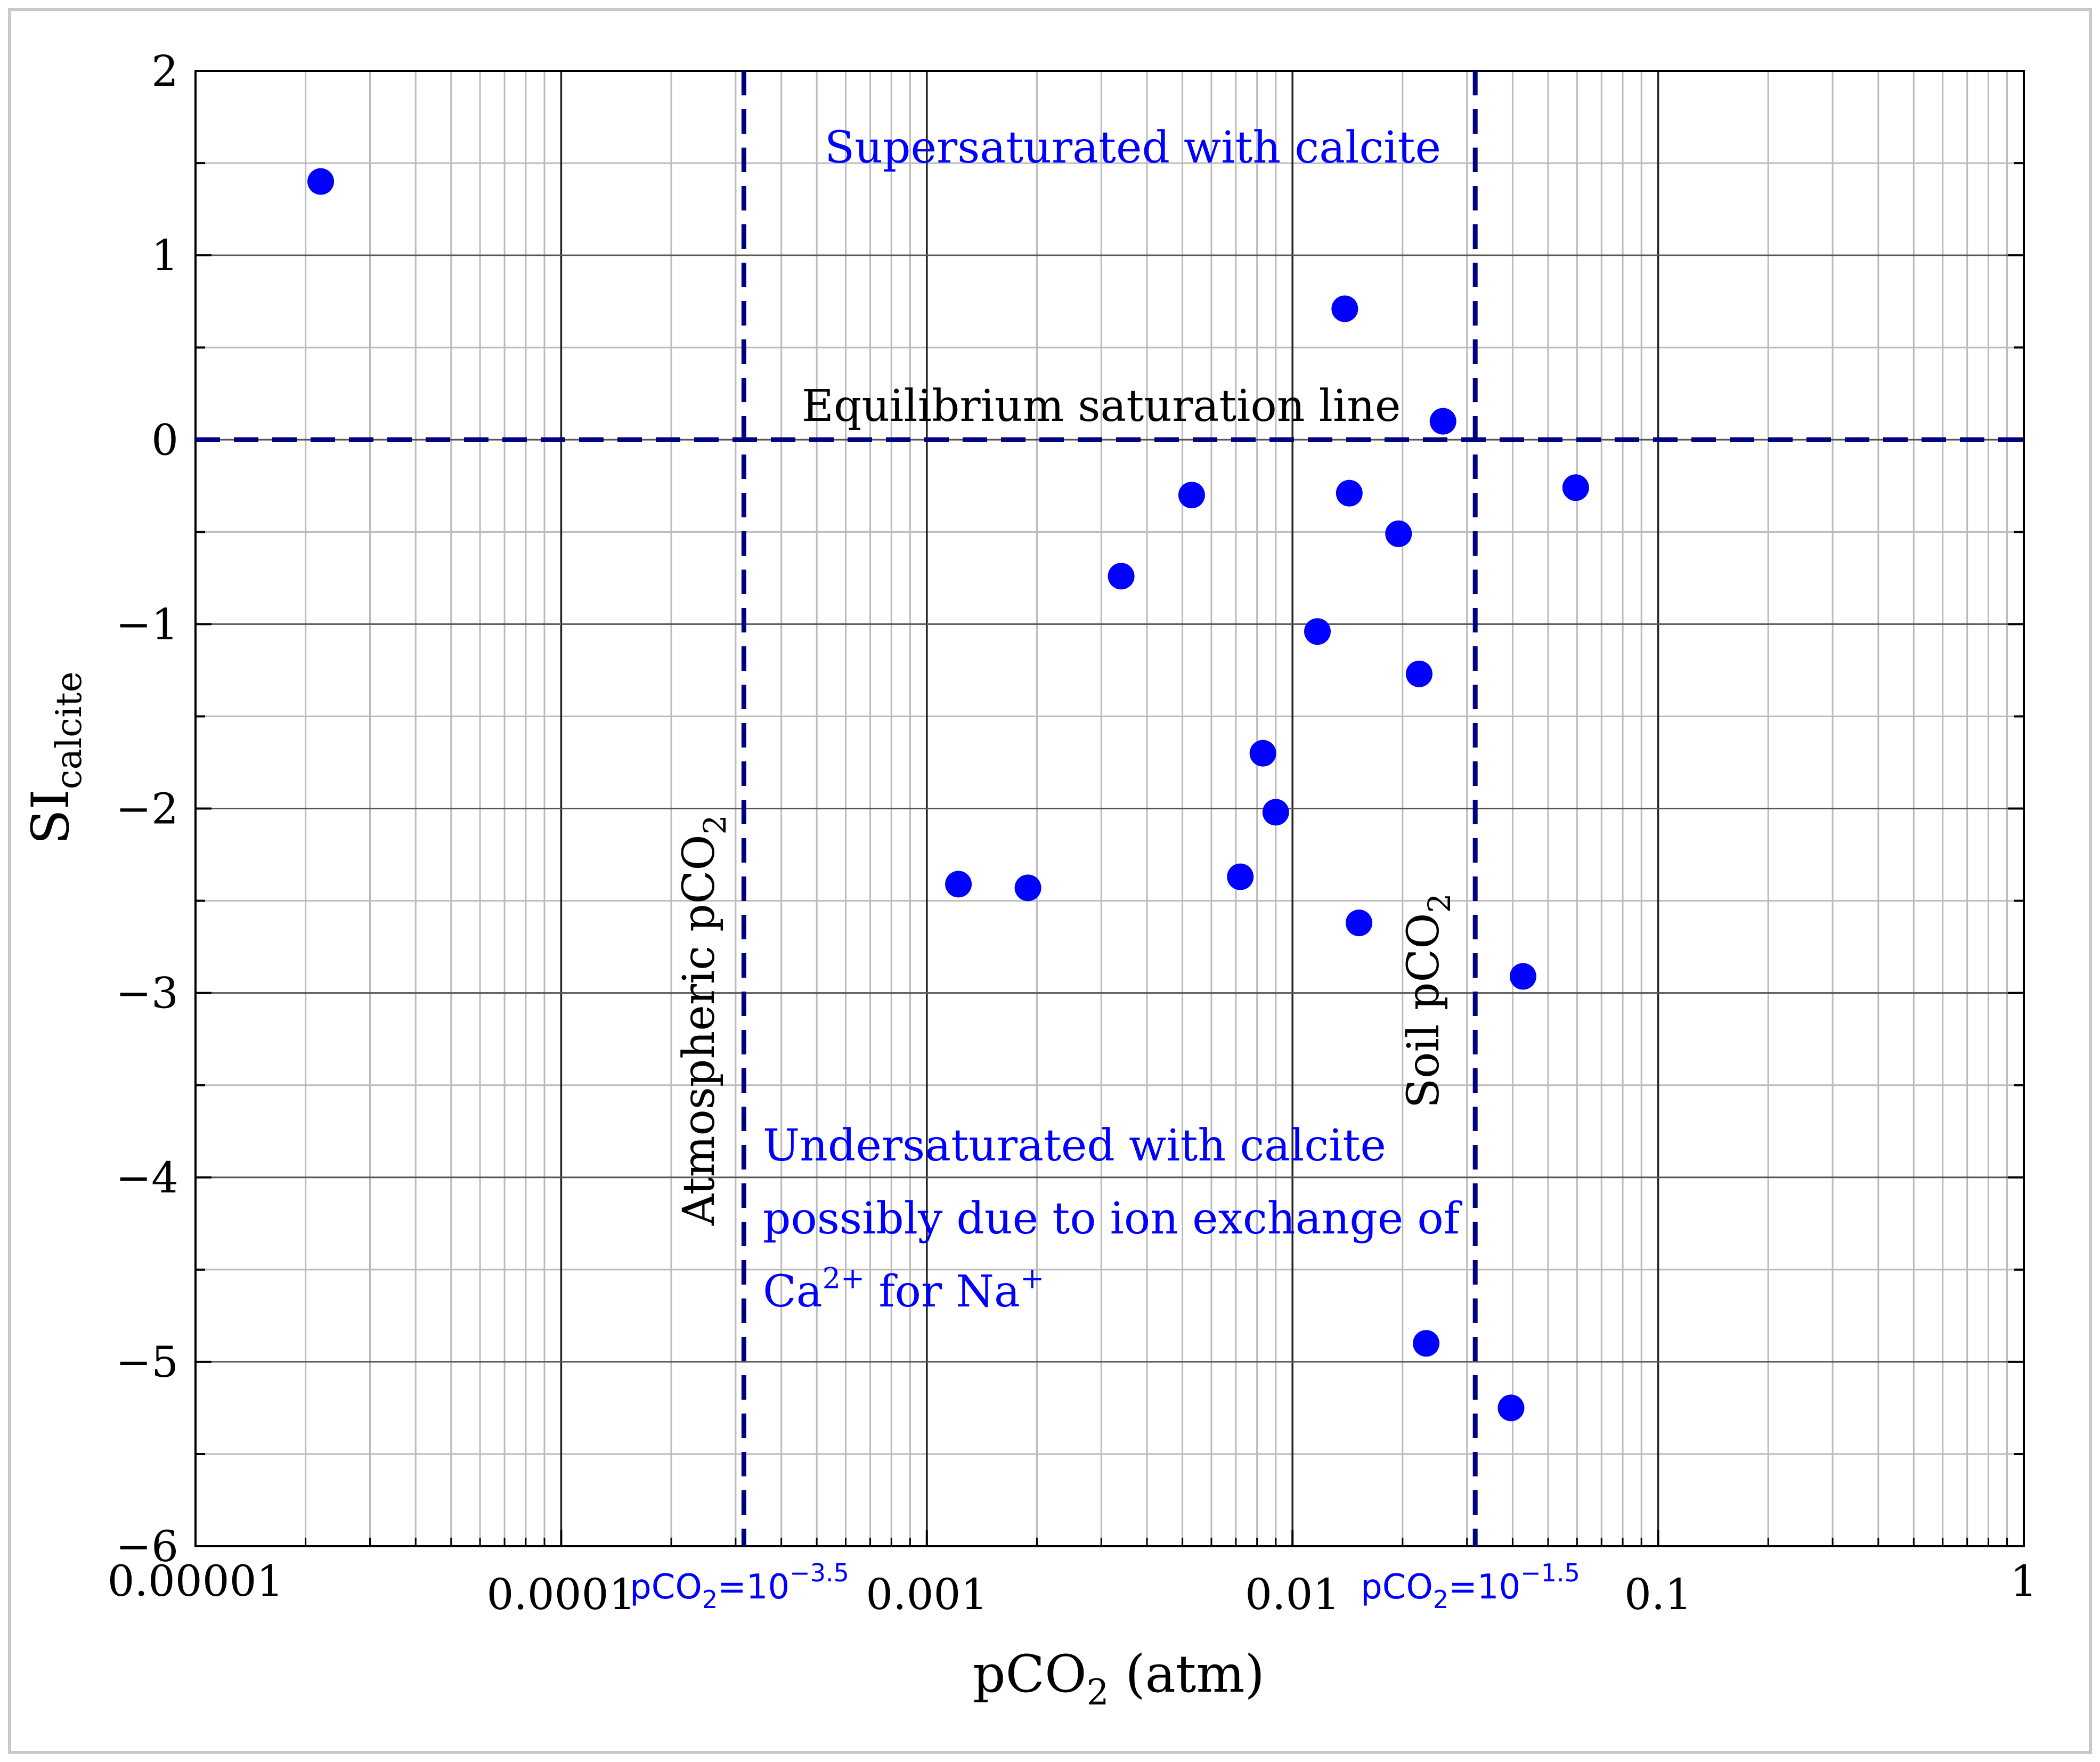 This screenshot has height=1762, width=2100. What do you see at coordinates (927, 1595) in the screenshot?
I see `x-tick-label: 0.001` at bounding box center [927, 1595].